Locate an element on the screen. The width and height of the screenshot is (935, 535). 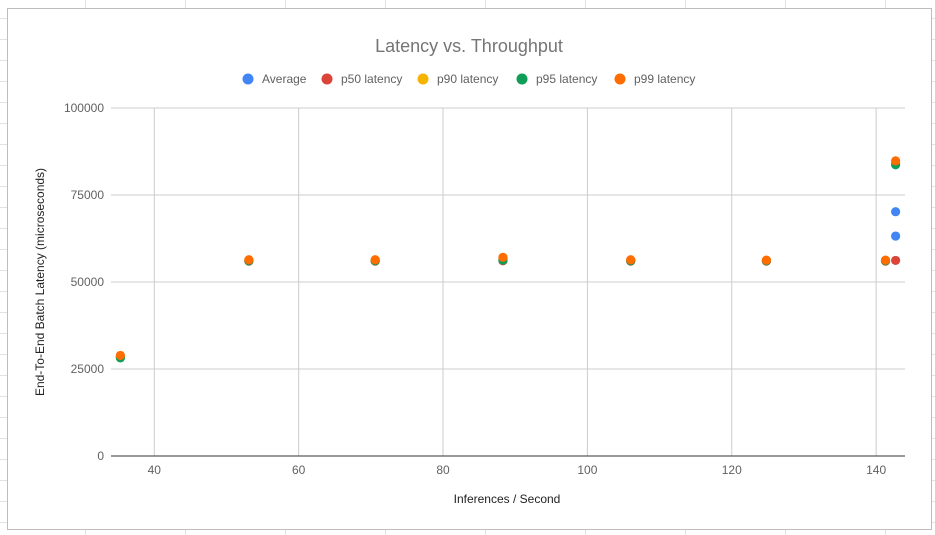
y-tick-label: 50000 is located at coordinates (88, 282).